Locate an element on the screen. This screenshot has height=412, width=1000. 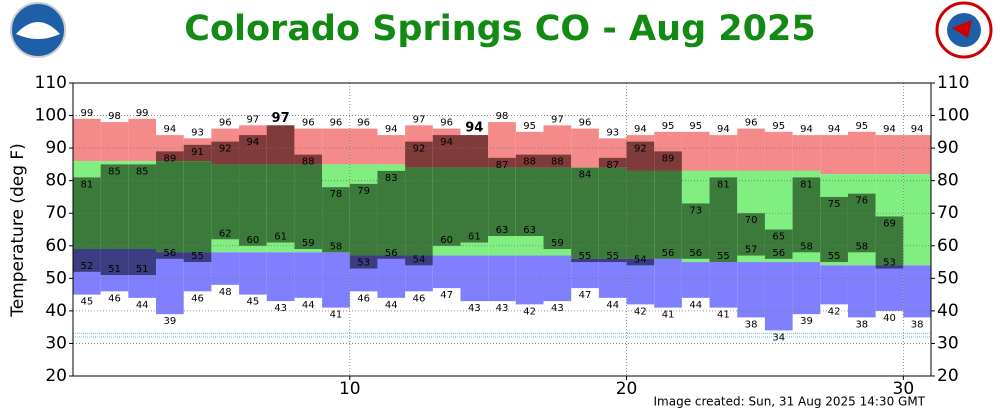
actual-high-label: 78 is located at coordinates (336, 194).